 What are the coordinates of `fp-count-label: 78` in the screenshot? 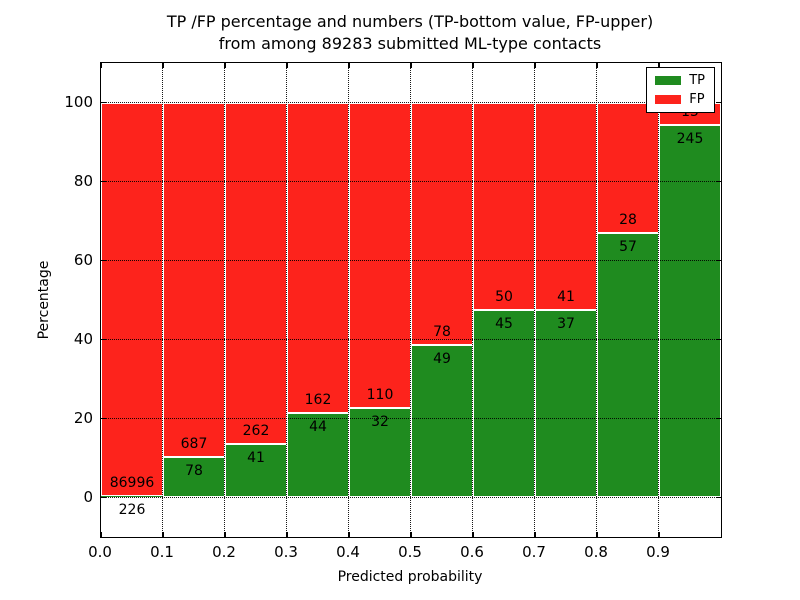 It's located at (442, 332).